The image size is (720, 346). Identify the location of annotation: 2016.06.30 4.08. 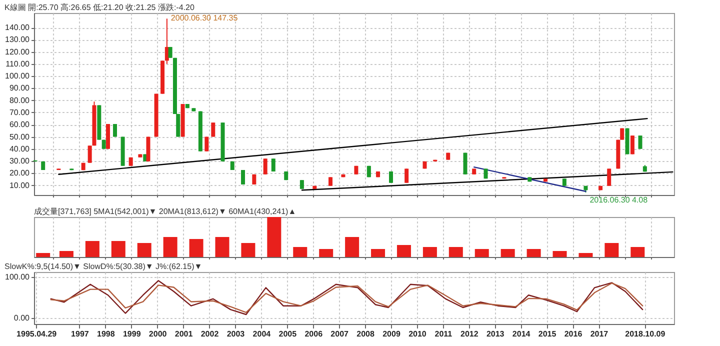
(619, 199).